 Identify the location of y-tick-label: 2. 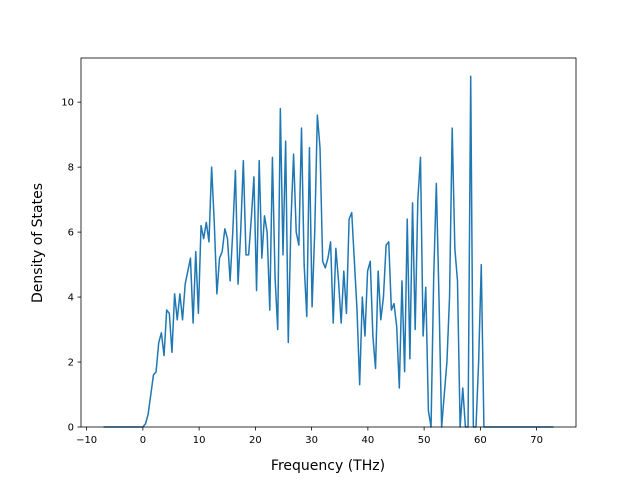
(71, 363).